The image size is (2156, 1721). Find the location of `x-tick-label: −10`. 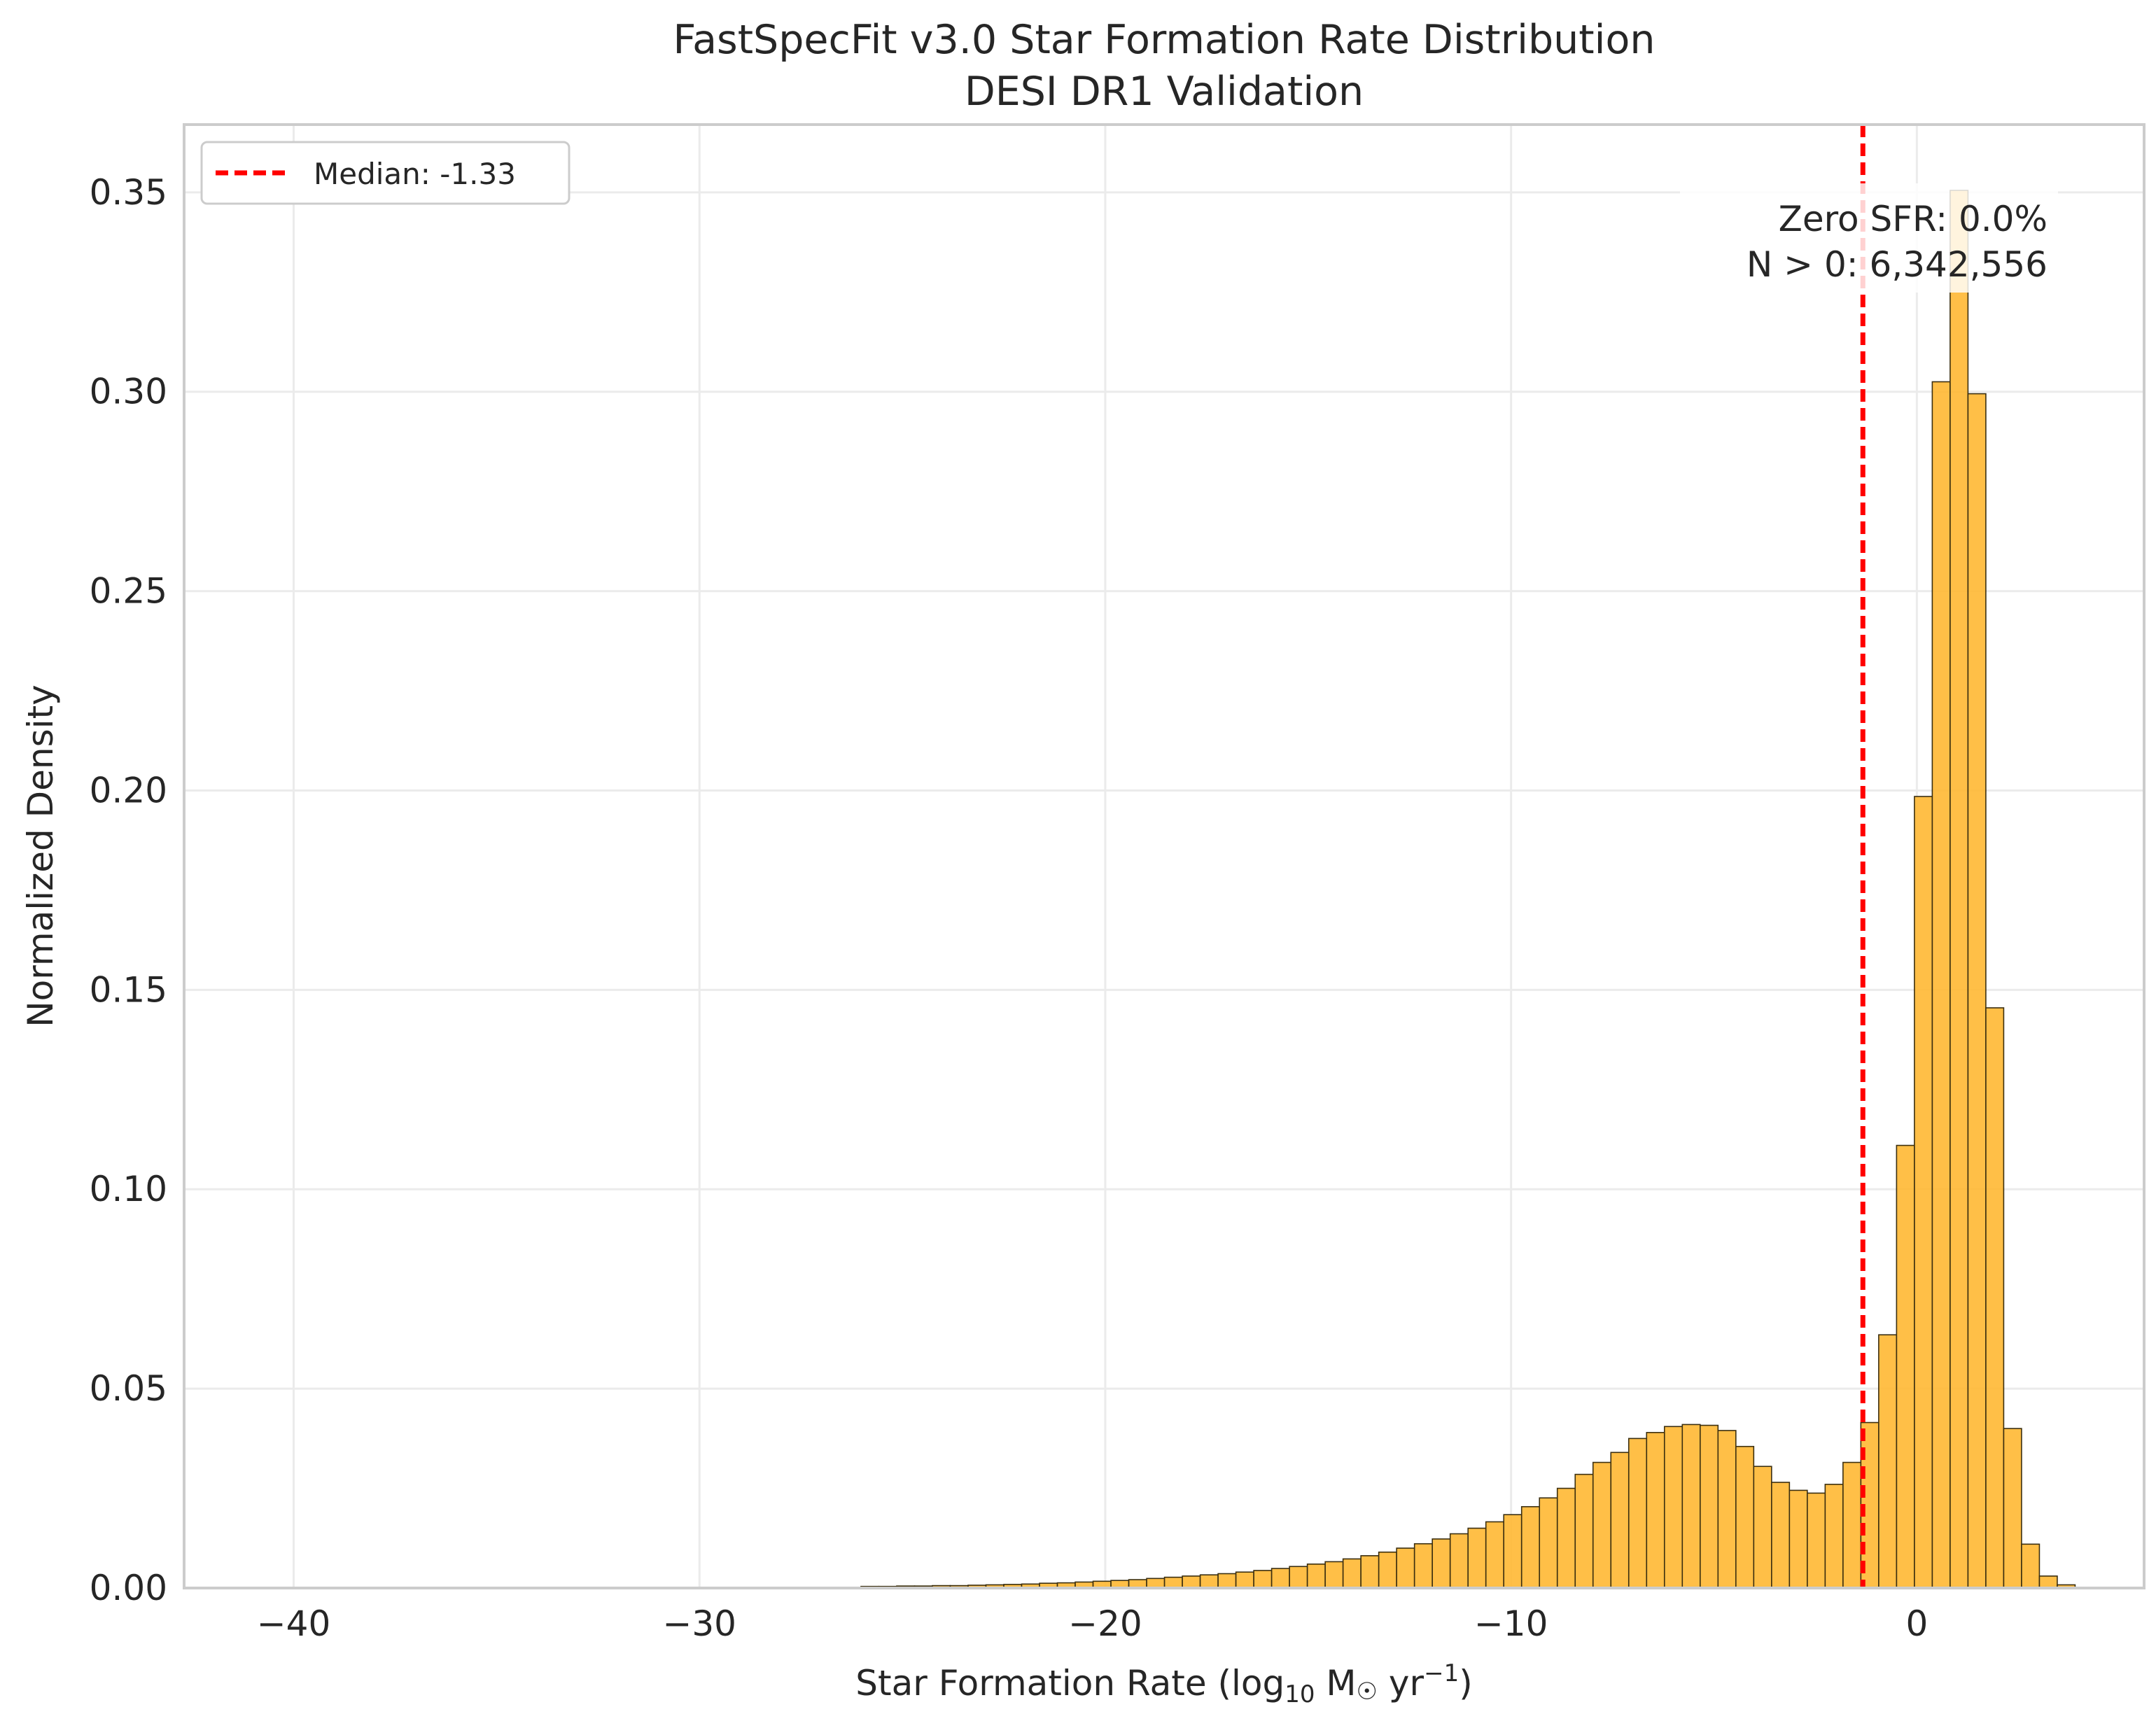

x-tick-label: −10 is located at coordinates (1511, 1623).